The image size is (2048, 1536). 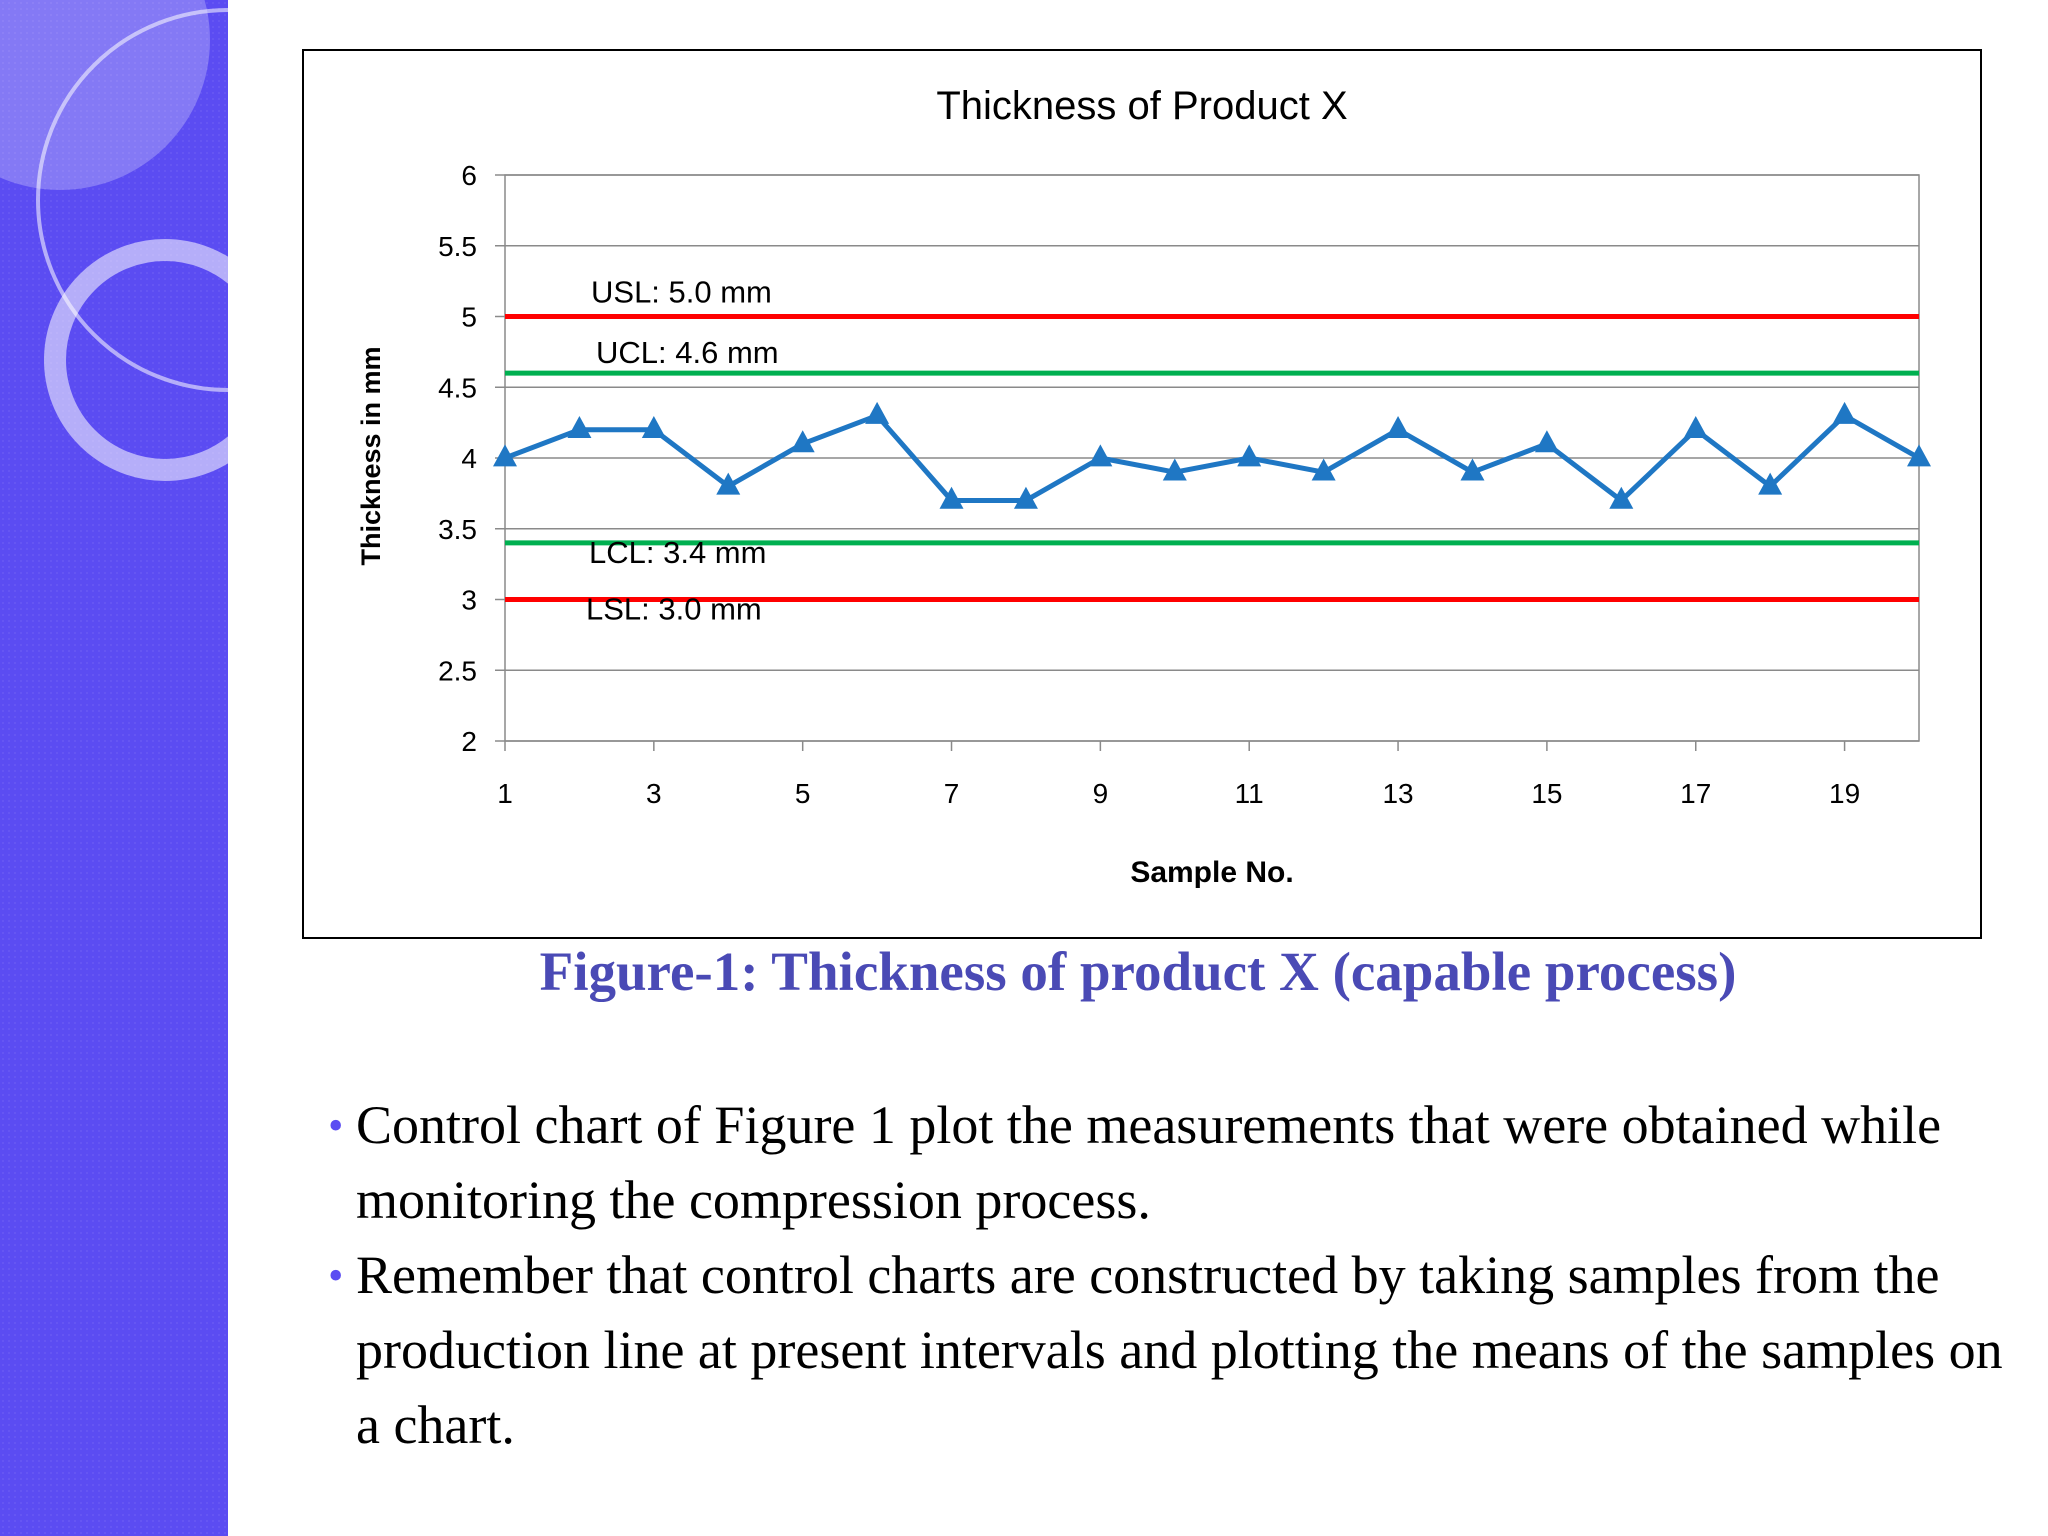 What do you see at coordinates (952, 793) in the screenshot?
I see `x-tick-label: 7` at bounding box center [952, 793].